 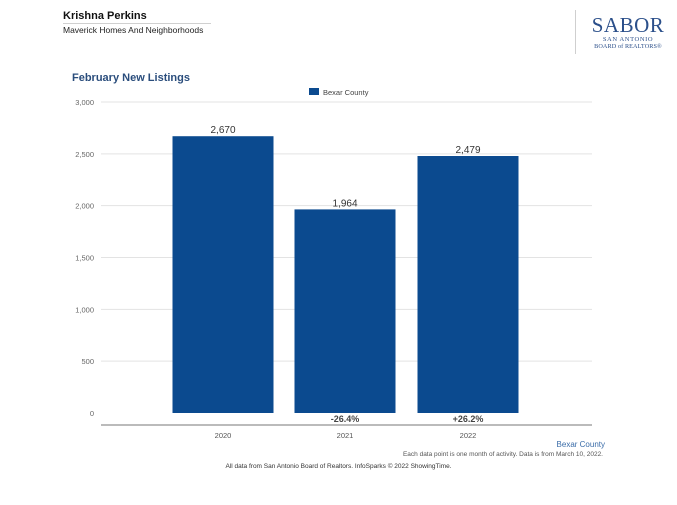 What do you see at coordinates (223, 435) in the screenshot?
I see `x-tick-label: 2020` at bounding box center [223, 435].